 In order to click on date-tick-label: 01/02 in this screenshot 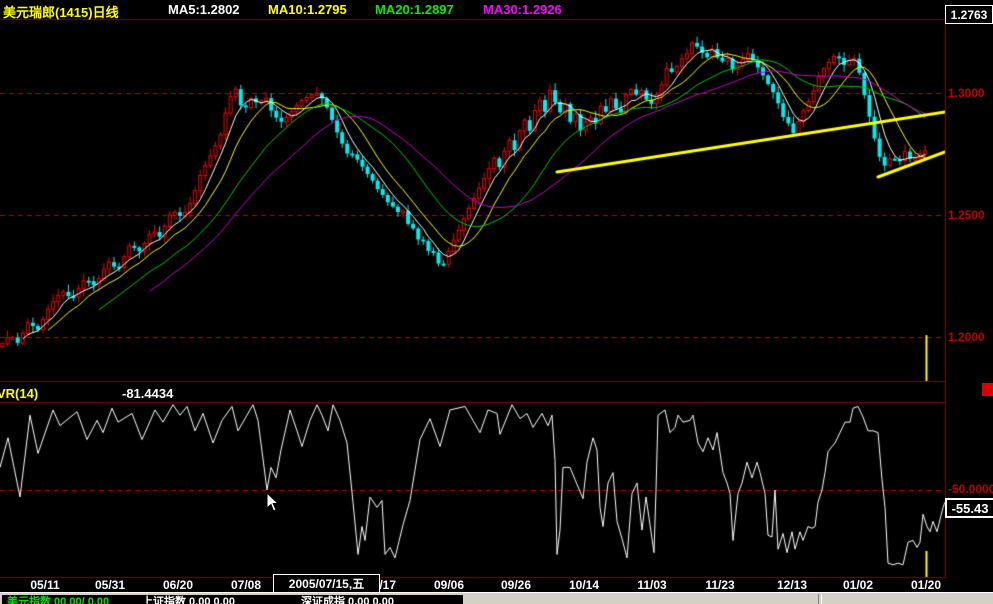, I will do `click(858, 585)`.